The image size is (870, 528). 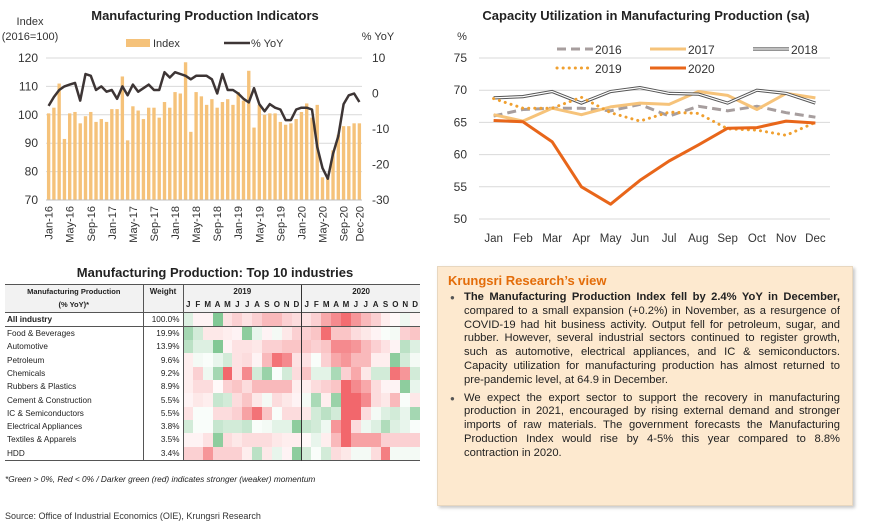 I want to click on y2-tick-label: 10, so click(x=379, y=58).